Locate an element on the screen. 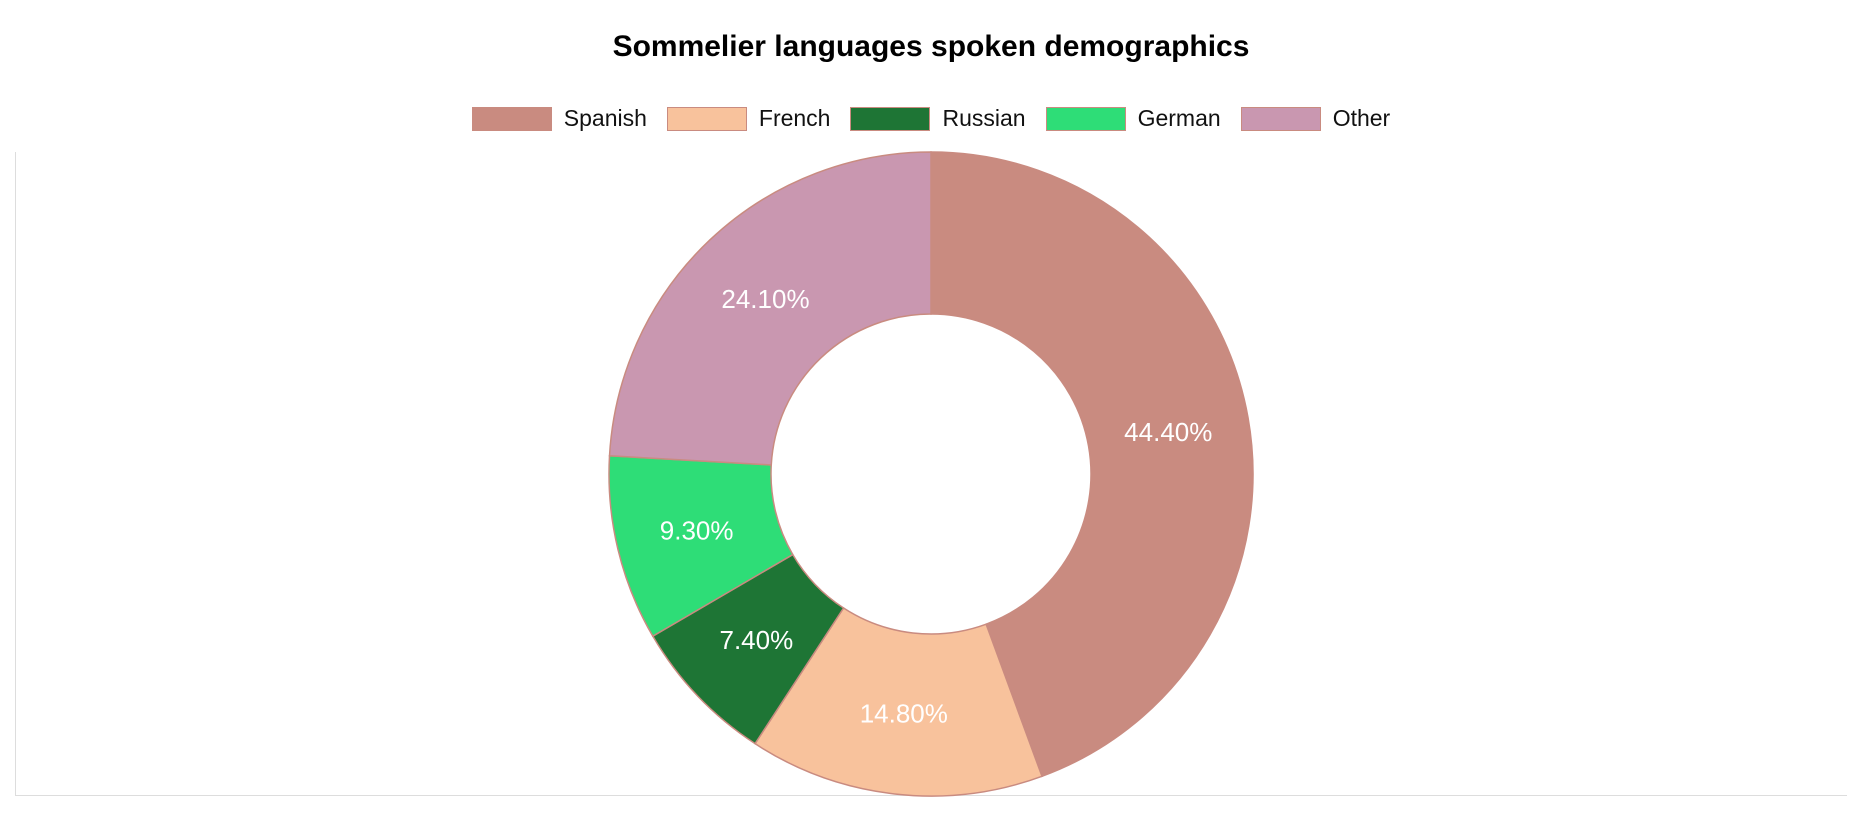  legend-label-russian: Russian is located at coordinates (984, 118).